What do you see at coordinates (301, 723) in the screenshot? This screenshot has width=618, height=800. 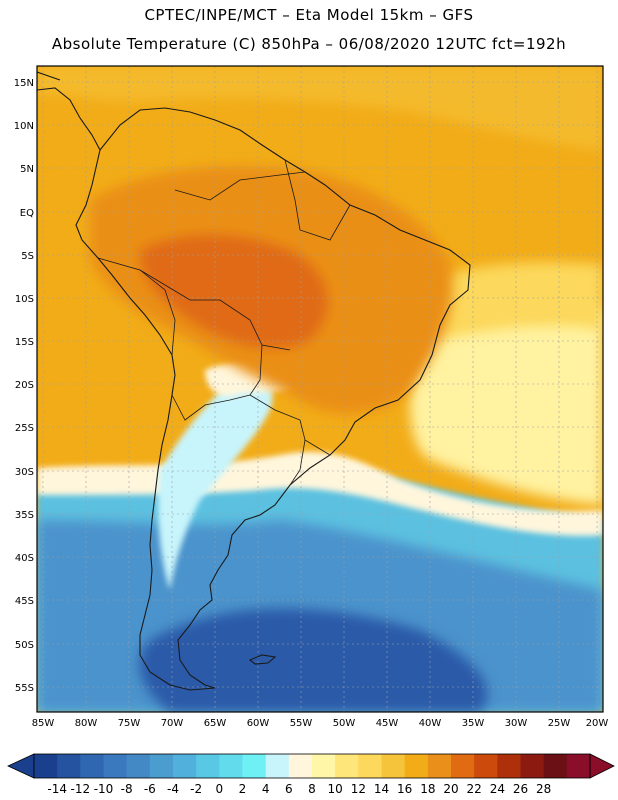 I see `lon-label: 55W` at bounding box center [301, 723].